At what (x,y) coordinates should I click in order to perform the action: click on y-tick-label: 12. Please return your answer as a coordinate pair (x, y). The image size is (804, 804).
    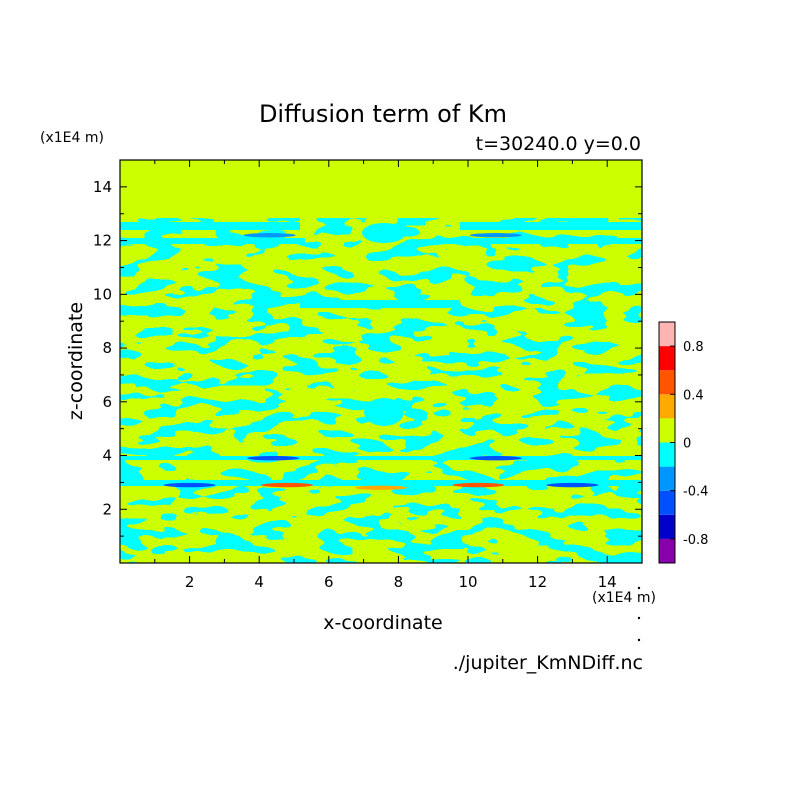
    Looking at the image, I should click on (102, 241).